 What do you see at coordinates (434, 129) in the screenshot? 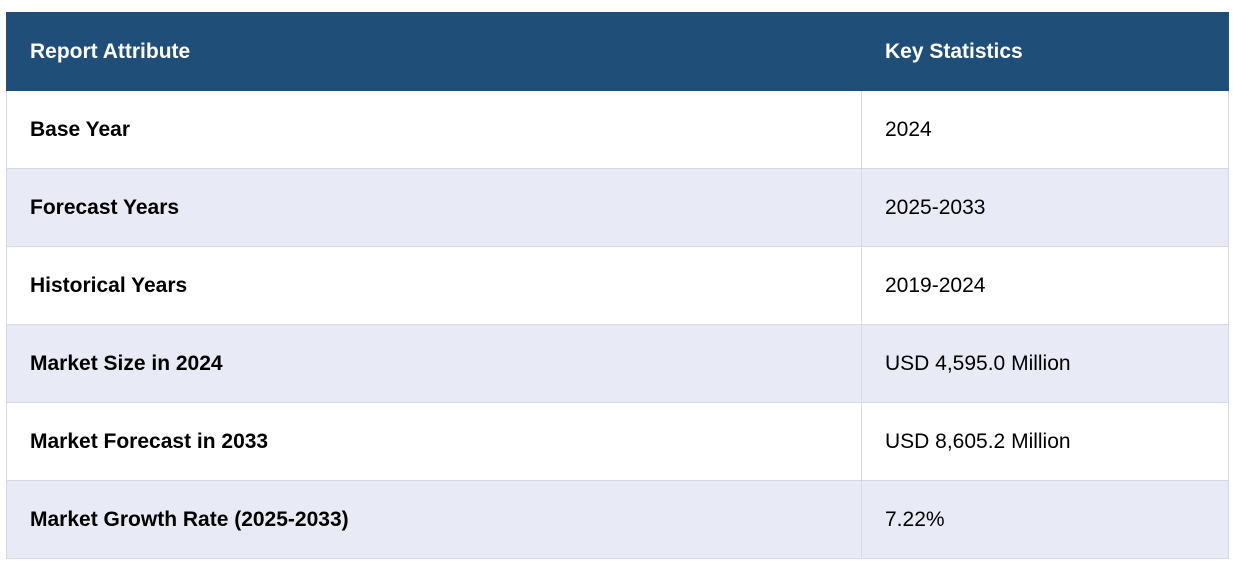
I see `row-attribute-base-year: Base Year` at bounding box center [434, 129].